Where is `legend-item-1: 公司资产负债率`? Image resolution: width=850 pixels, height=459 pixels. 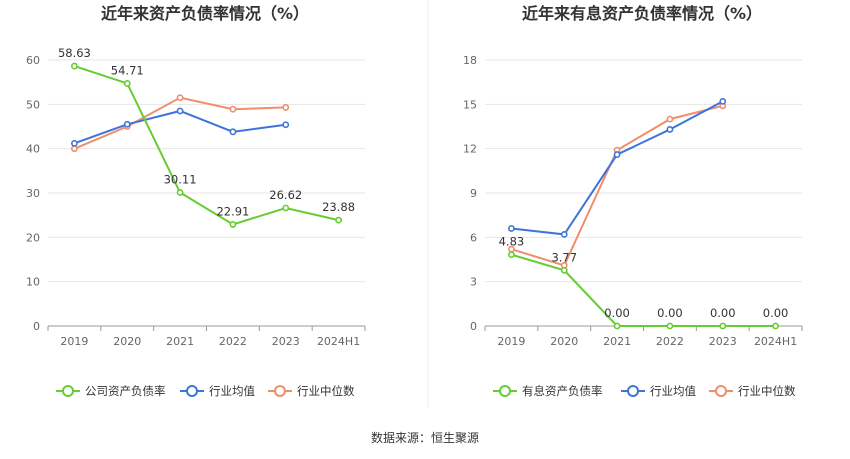
legend-item-1: 公司资产负债率 is located at coordinates (111, 391).